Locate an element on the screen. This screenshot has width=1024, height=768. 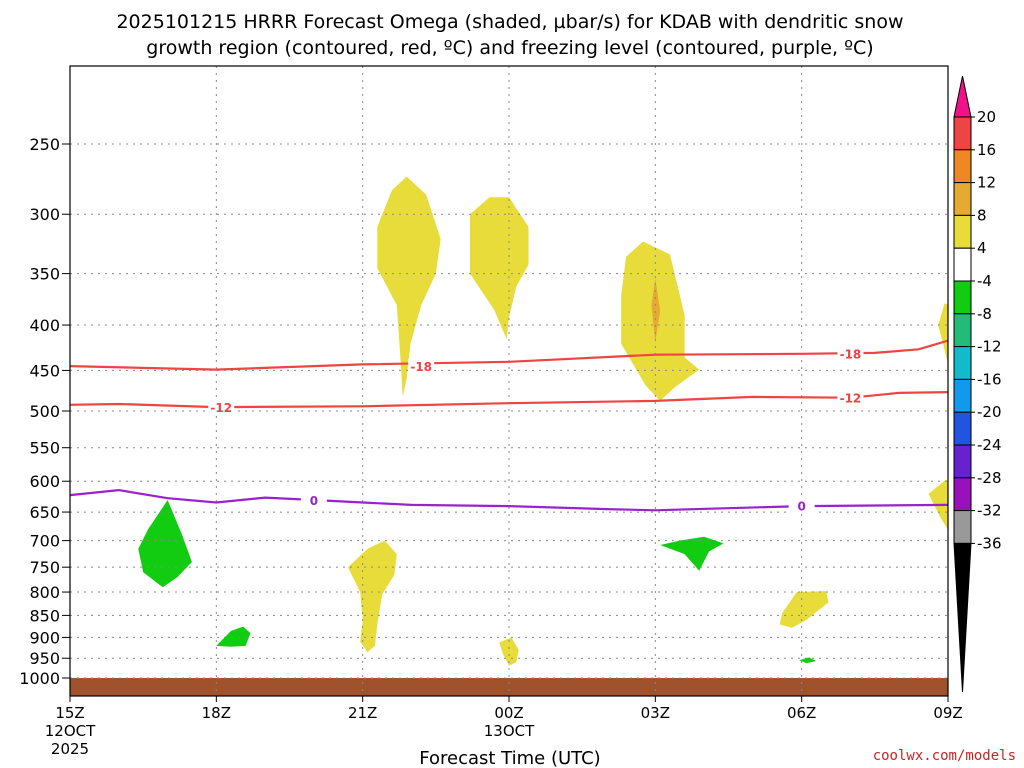
colorbar-label: -24 is located at coordinates (989, 445).